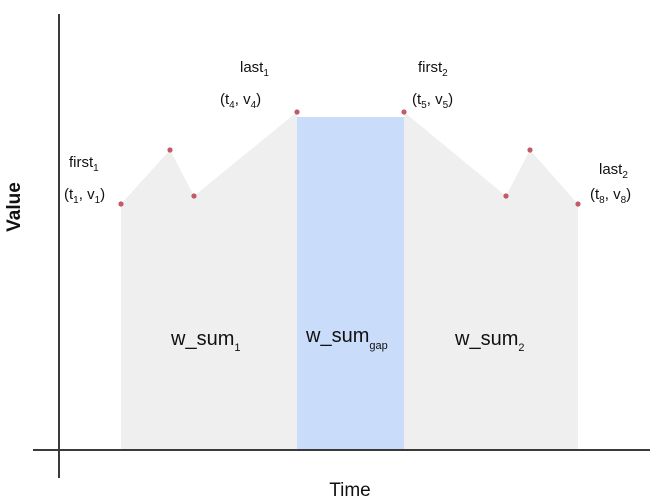 This screenshot has width=663, height=501. I want to click on region-label-w-sum-2: w_sum2, so click(489, 341).